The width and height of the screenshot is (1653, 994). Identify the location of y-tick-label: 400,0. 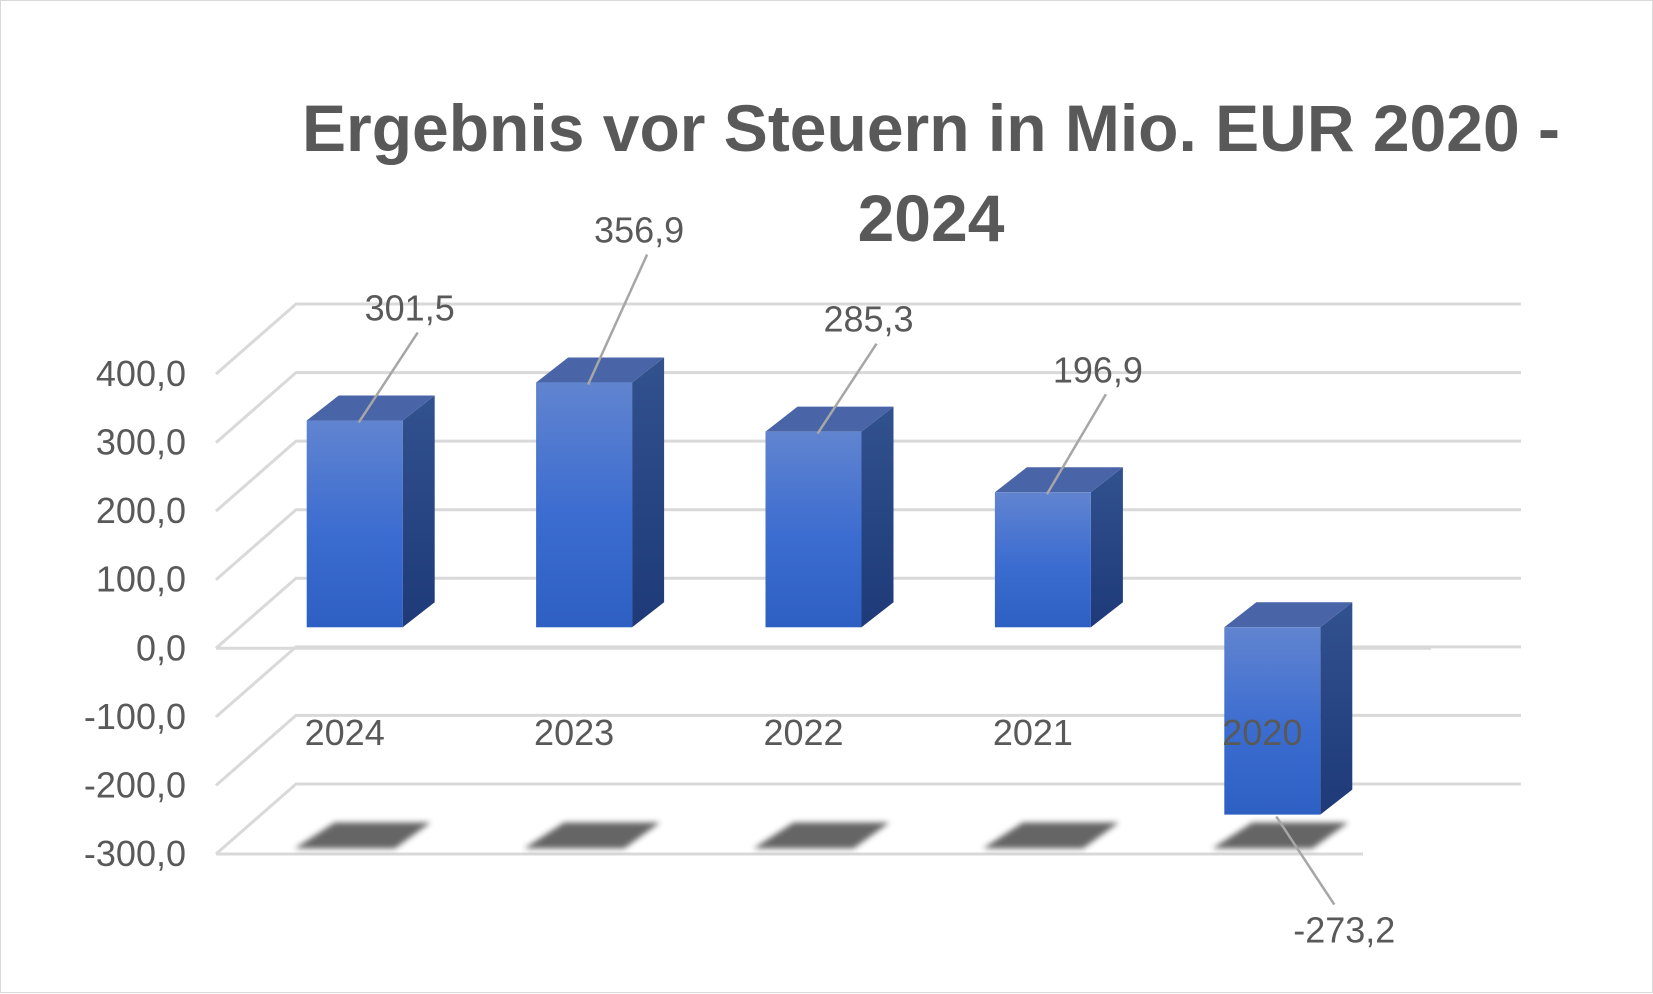
(141, 373).